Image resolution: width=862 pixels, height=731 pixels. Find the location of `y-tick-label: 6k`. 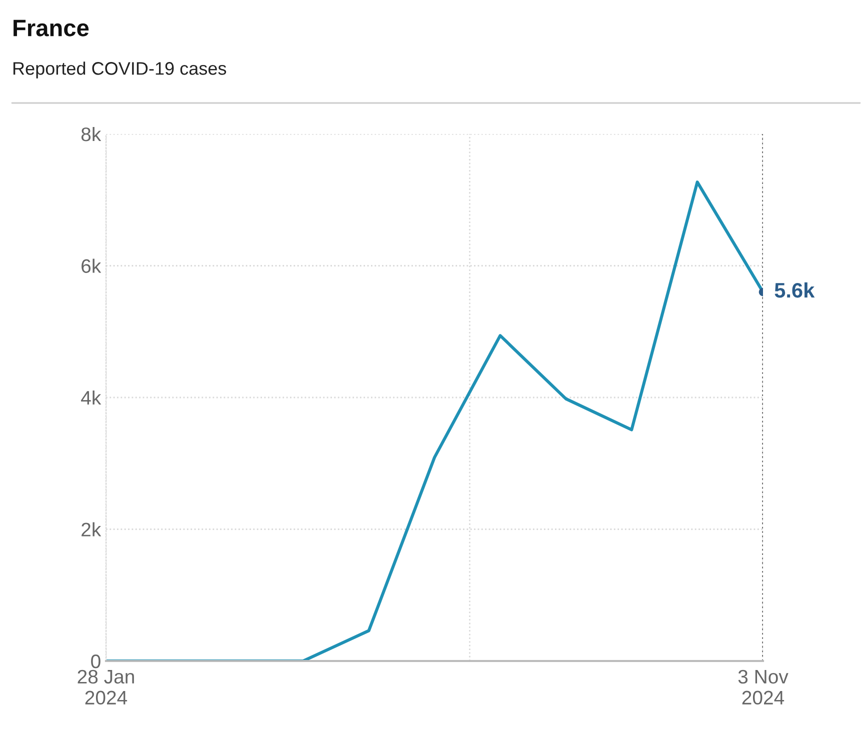

y-tick-label: 6k is located at coordinates (92, 265).